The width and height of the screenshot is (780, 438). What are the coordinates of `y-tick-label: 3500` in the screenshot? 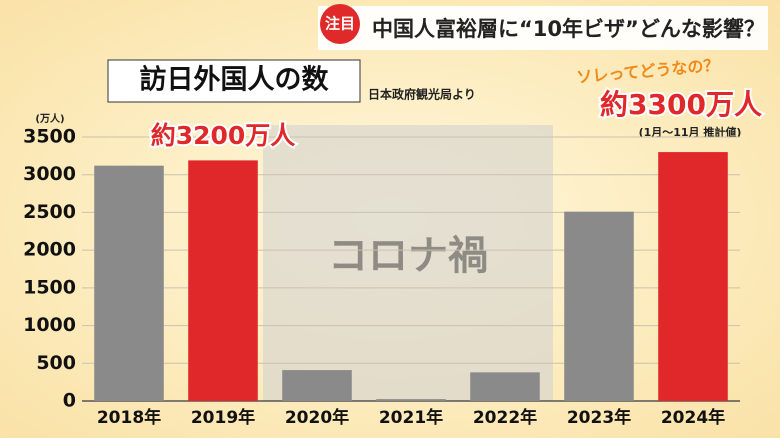 It's located at (49, 137).